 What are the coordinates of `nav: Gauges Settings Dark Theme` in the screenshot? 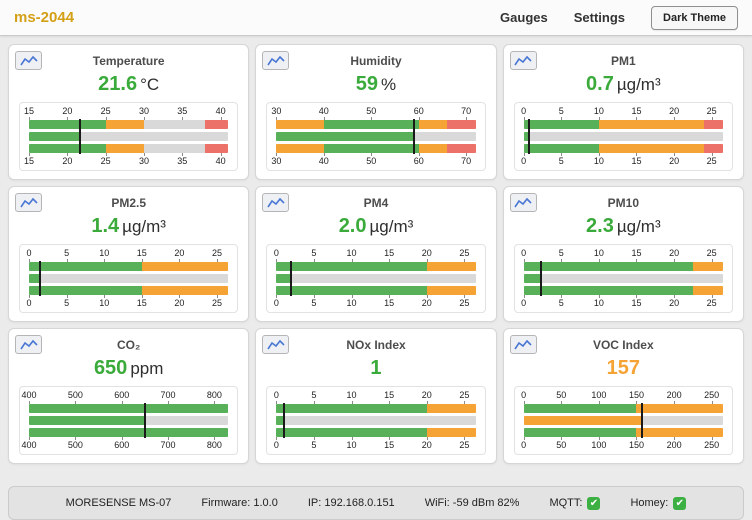 It's located at (619, 17).